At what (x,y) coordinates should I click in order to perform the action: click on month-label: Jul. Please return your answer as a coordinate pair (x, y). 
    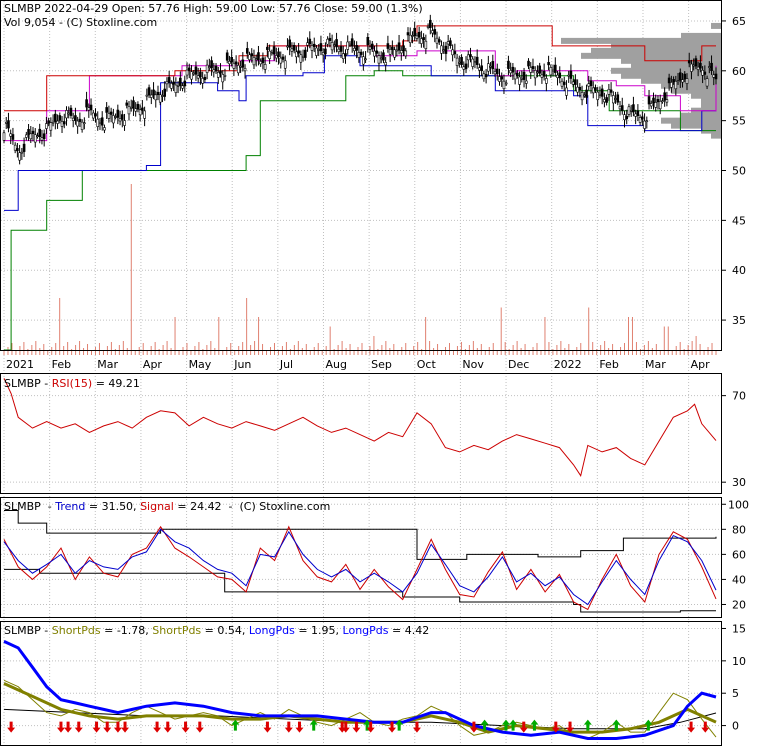
    Looking at the image, I should click on (286, 364).